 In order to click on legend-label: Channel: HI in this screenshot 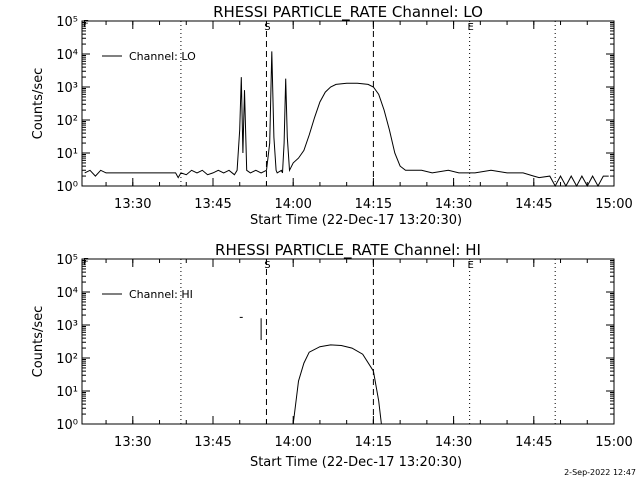, I will do `click(161, 294)`.